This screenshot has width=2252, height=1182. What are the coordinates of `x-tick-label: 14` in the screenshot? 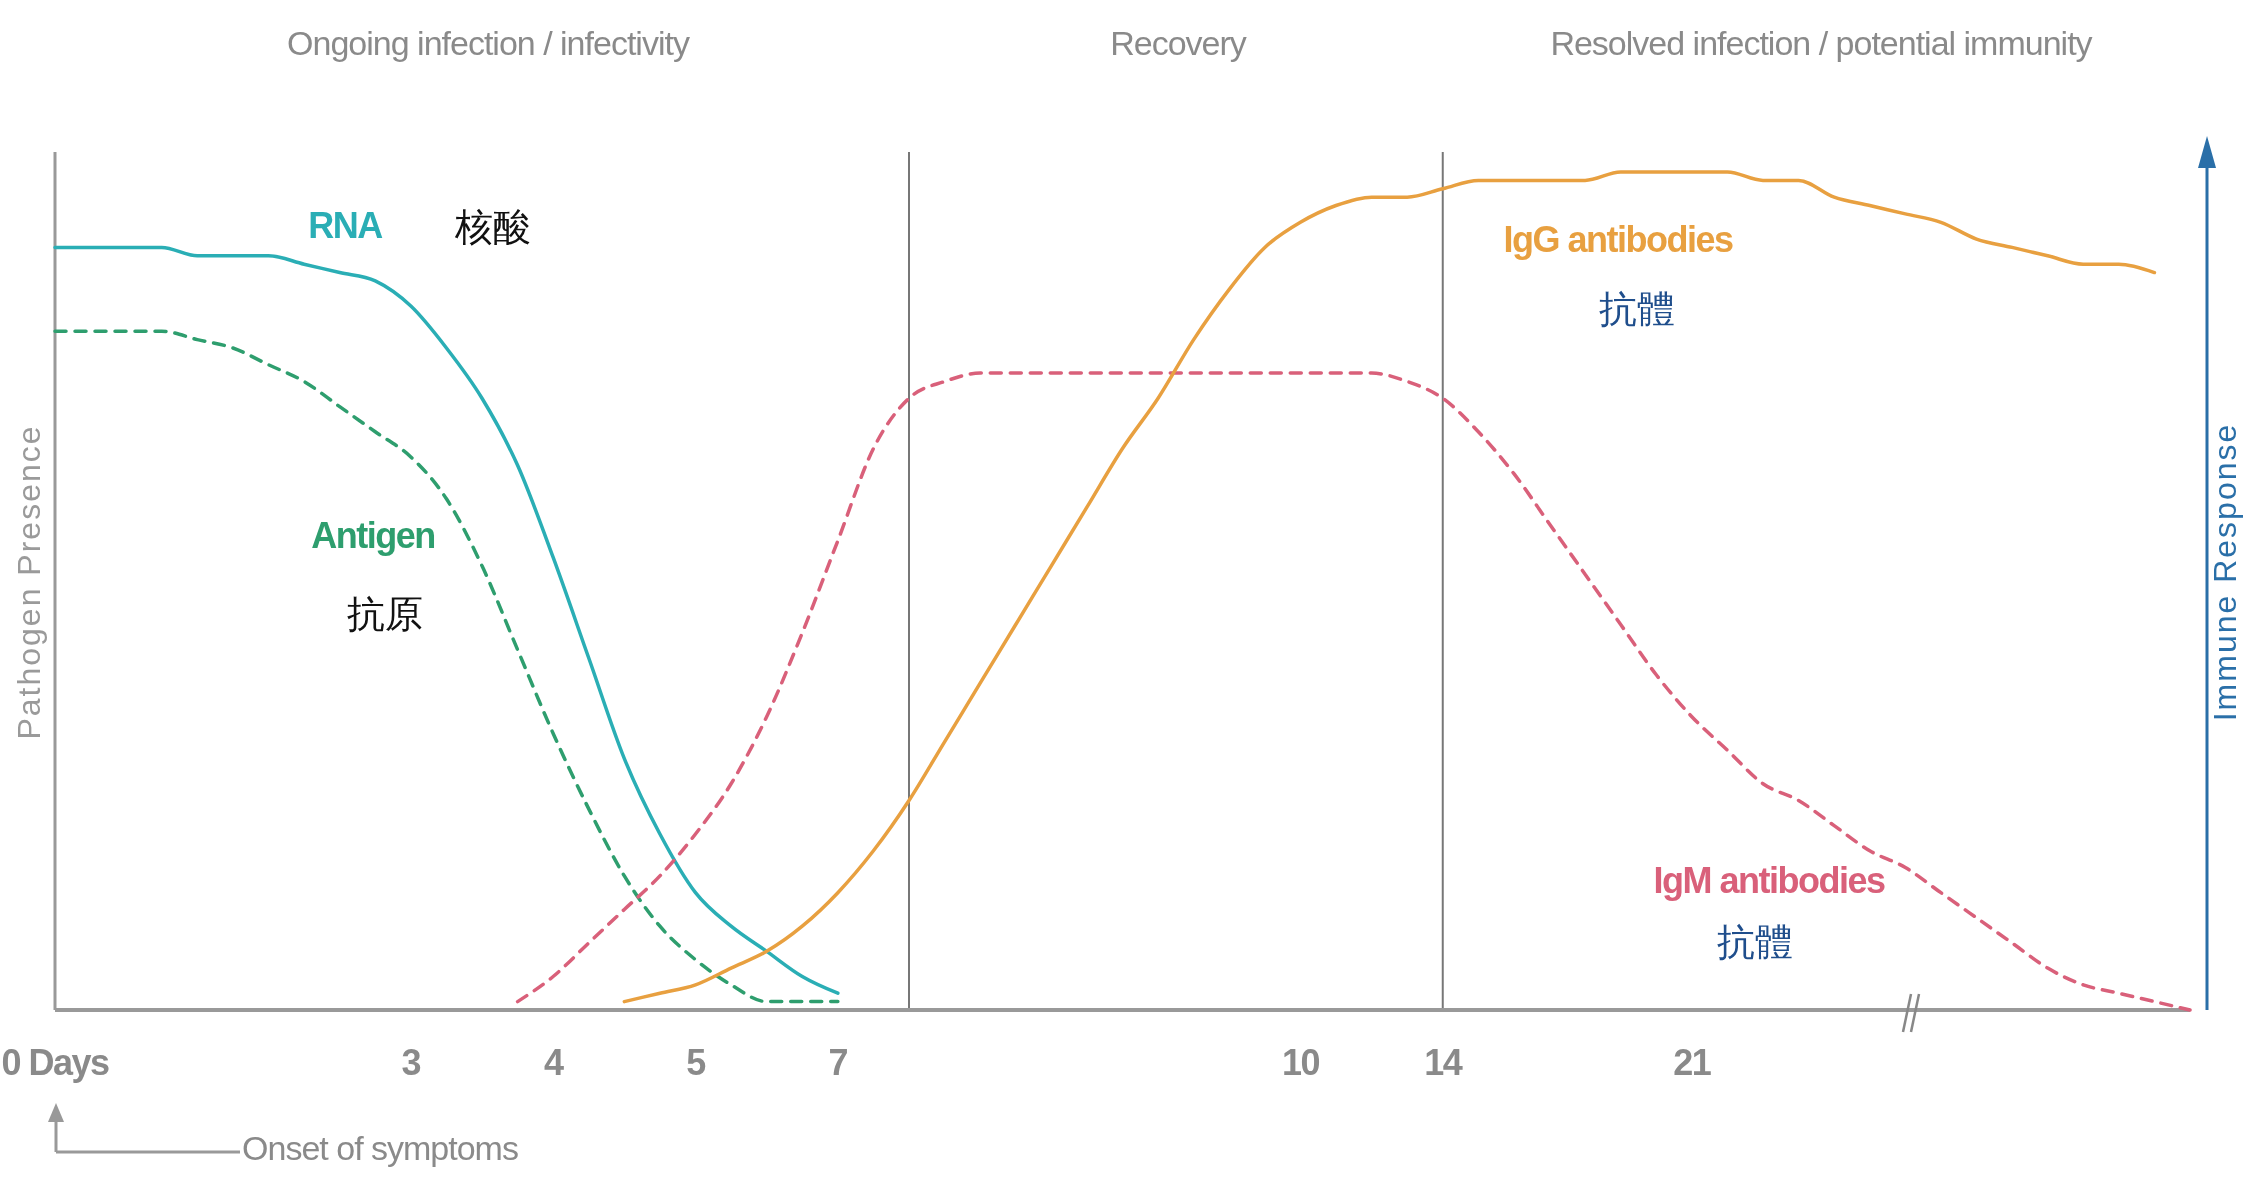 It's located at (1443, 1062).